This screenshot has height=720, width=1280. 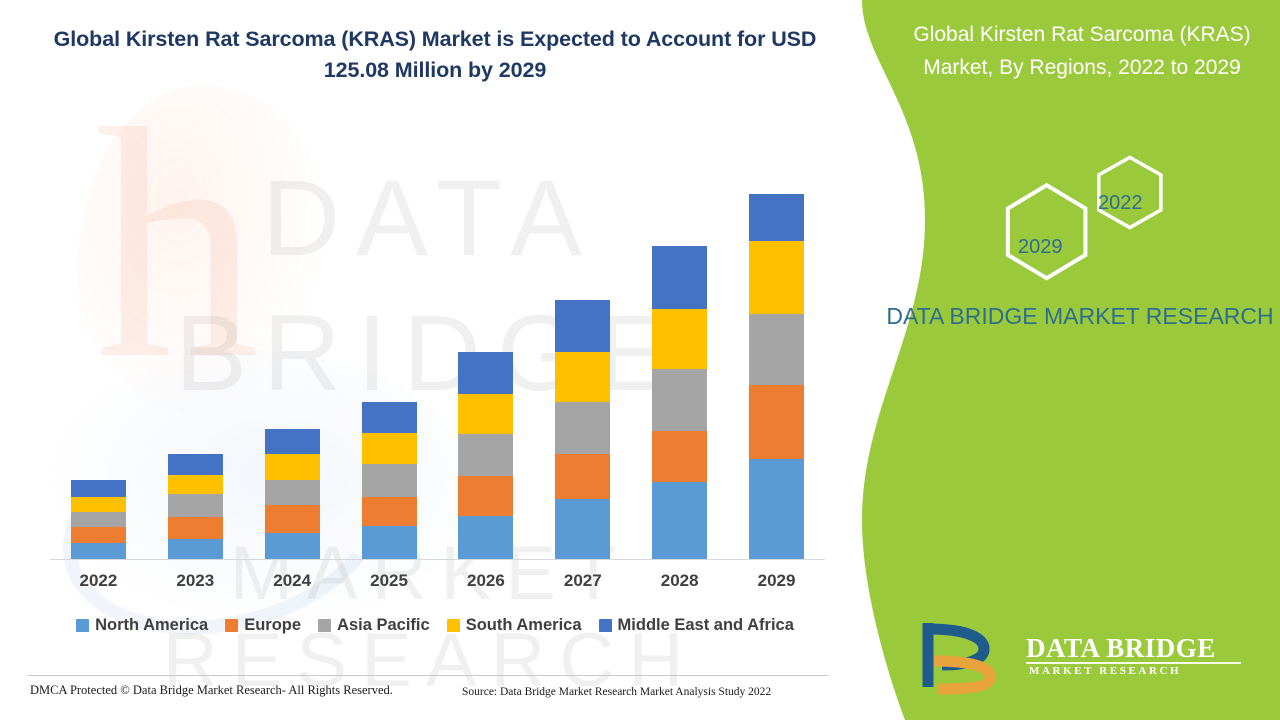 What do you see at coordinates (582, 580) in the screenshot?
I see `x-axis-label: 2027` at bounding box center [582, 580].